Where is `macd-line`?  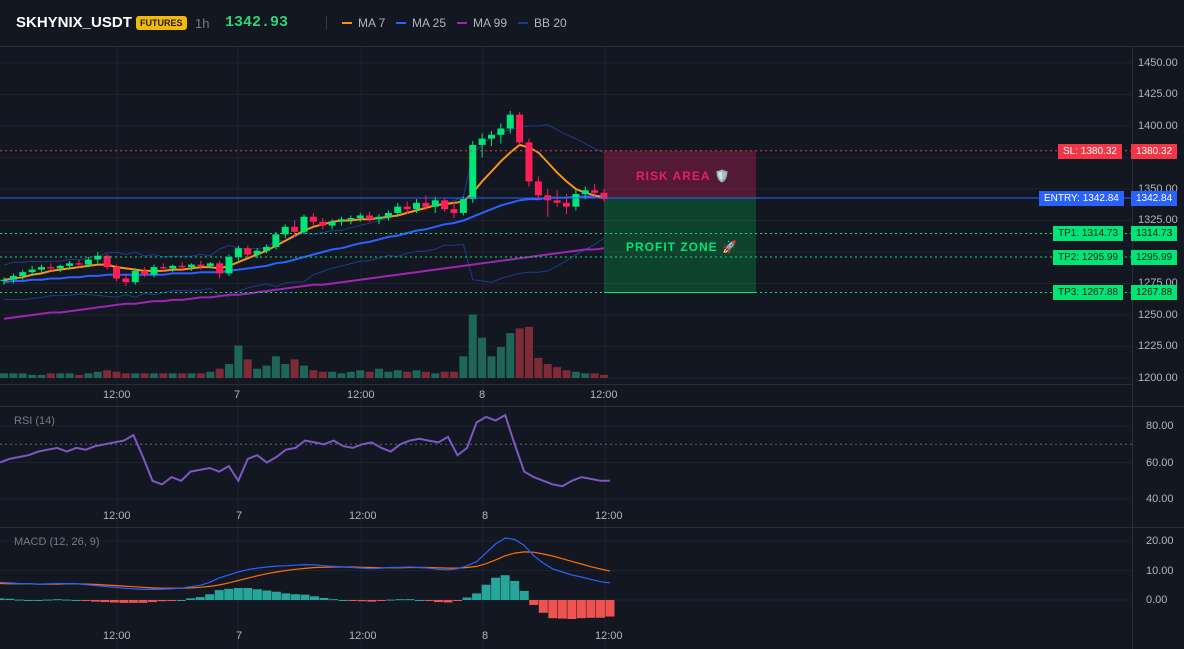 macd-line is located at coordinates (305, 563).